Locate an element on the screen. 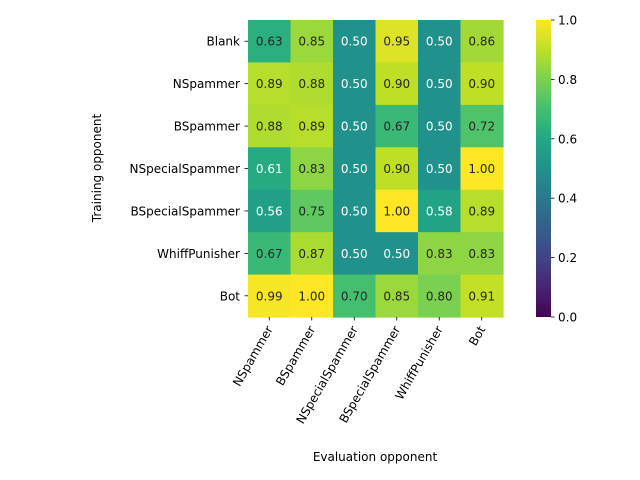  cell-value-label: 0.70 is located at coordinates (354, 296).